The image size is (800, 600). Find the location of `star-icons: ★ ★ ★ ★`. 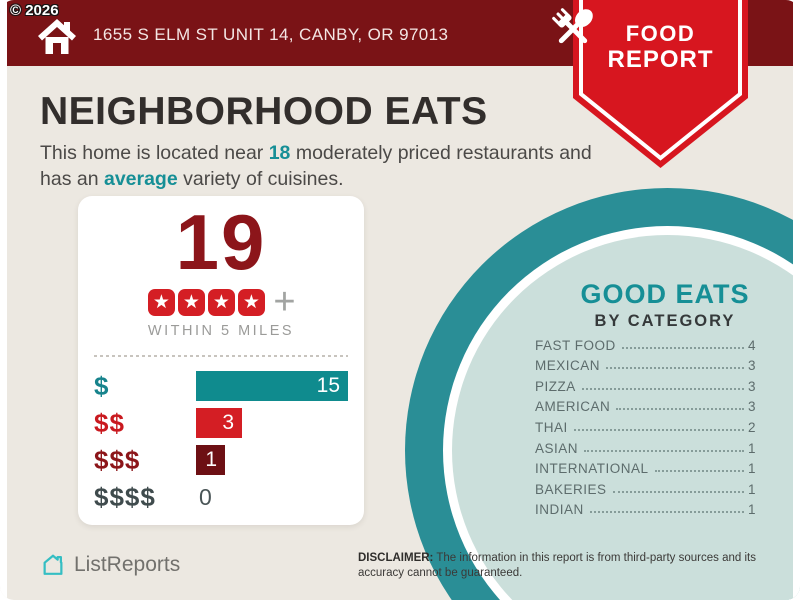

star-icons: ★ ★ ★ ★ is located at coordinates (206, 302).